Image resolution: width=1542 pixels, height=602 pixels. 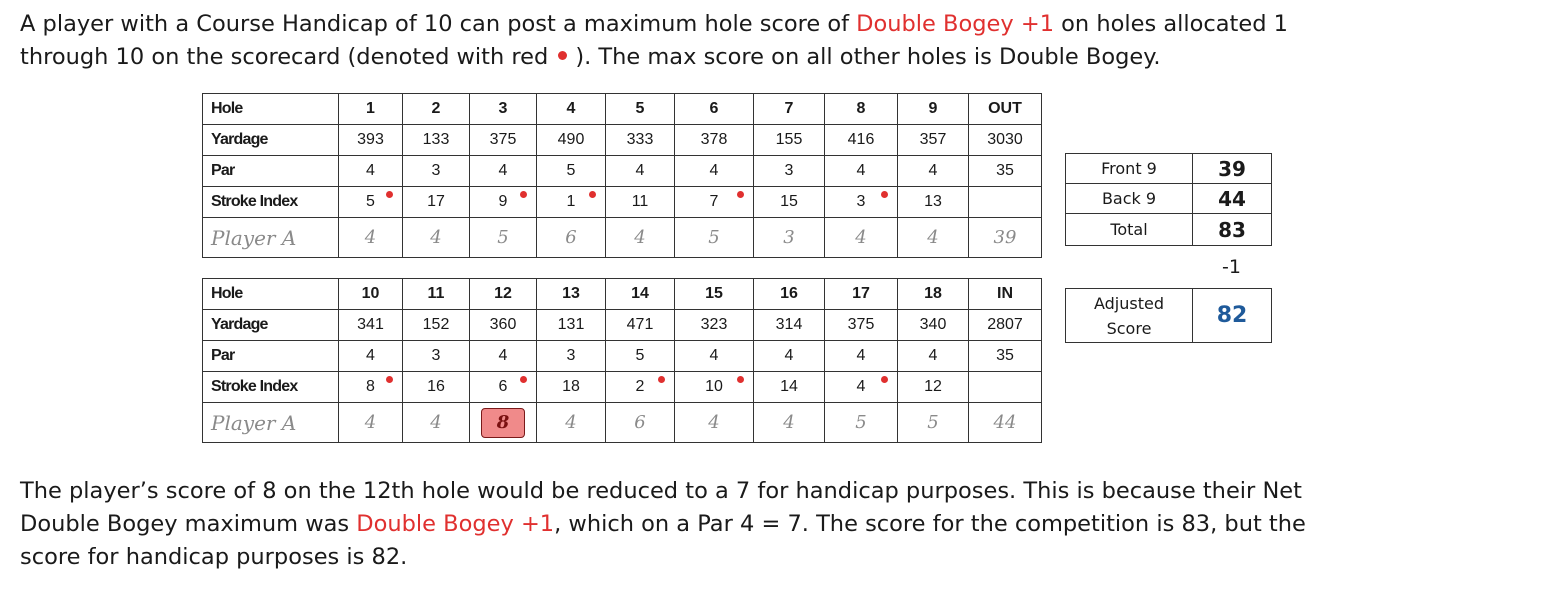 What do you see at coordinates (1005, 140) in the screenshot?
I see `yardage-cell: 3030` at bounding box center [1005, 140].